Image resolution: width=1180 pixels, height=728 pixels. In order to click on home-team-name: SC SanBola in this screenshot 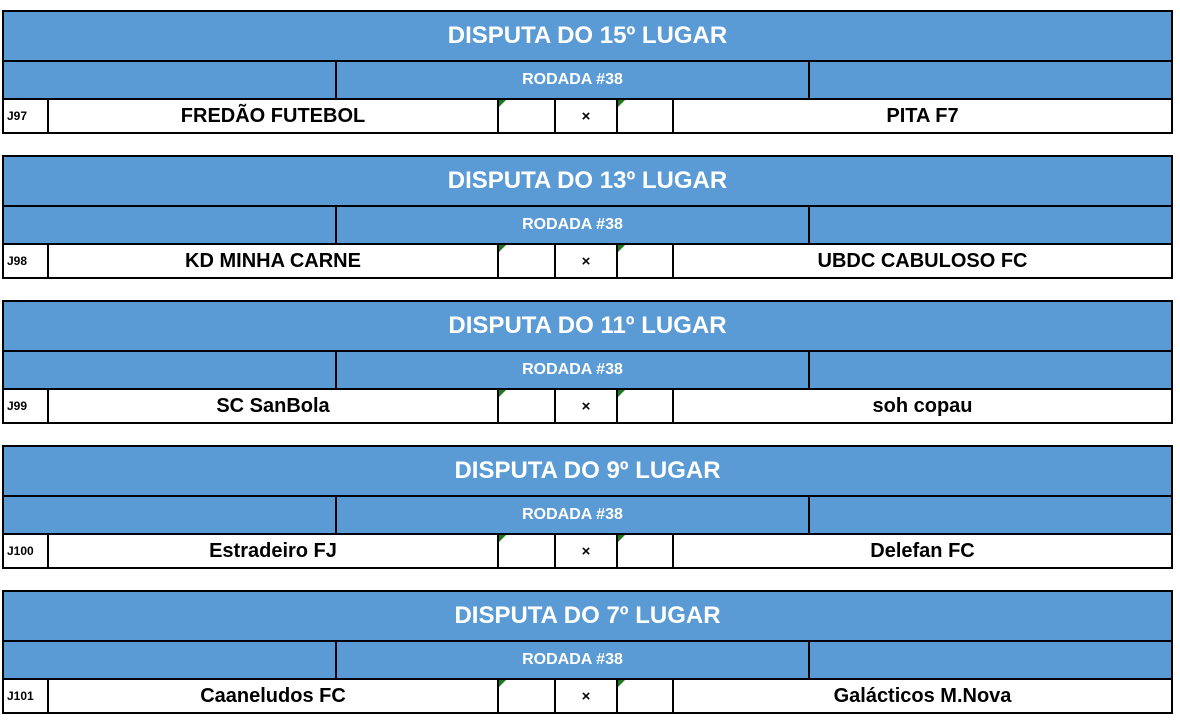, I will do `click(273, 406)`.